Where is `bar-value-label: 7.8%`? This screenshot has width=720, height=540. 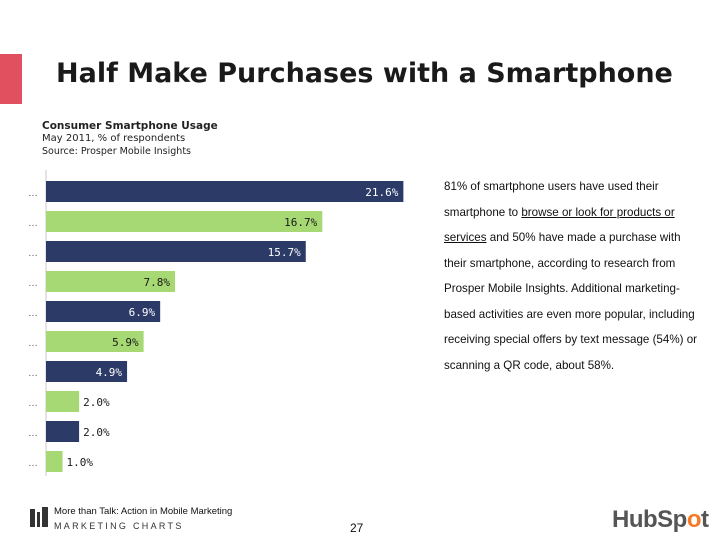 bar-value-label: 7.8% is located at coordinates (157, 282).